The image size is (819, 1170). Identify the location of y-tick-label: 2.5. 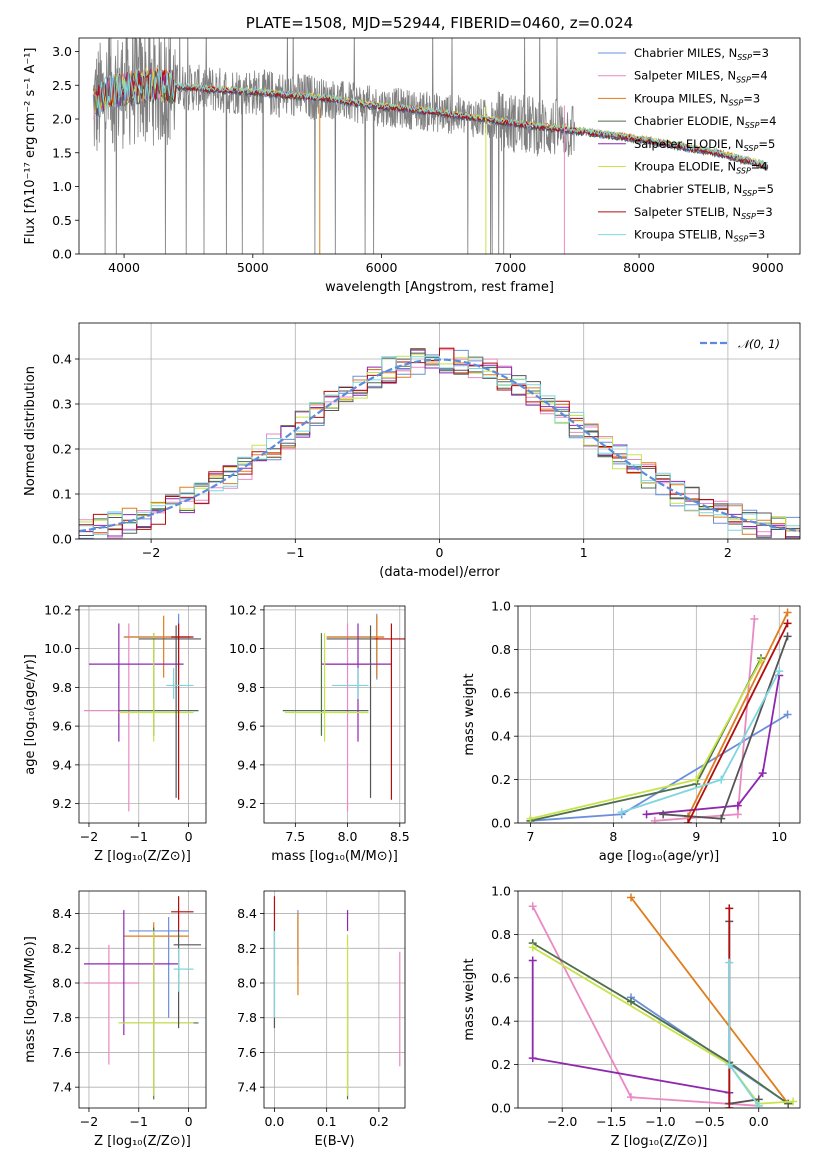
(62, 85).